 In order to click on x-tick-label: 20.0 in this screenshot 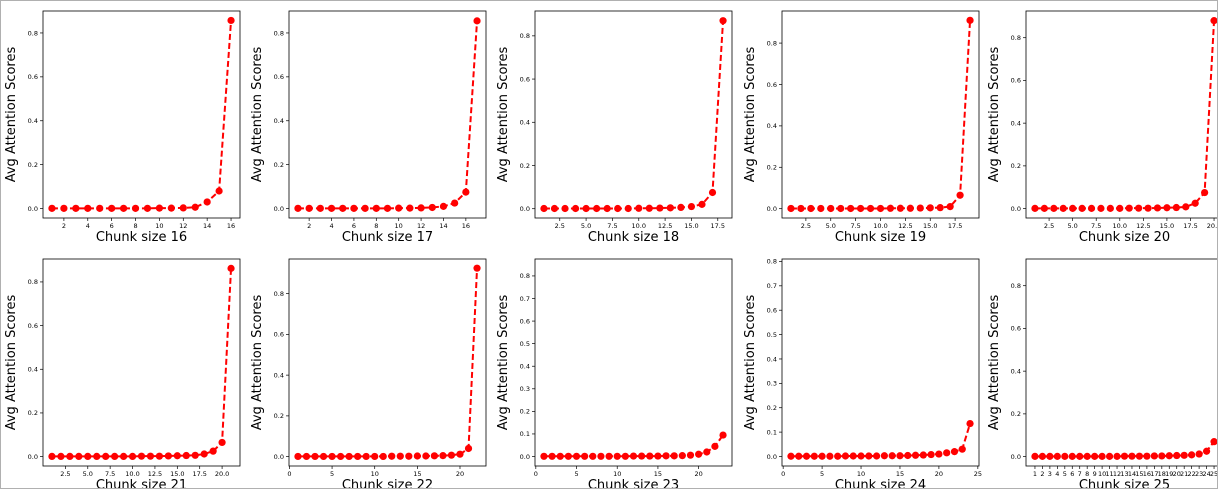, I will do `click(222, 474)`.